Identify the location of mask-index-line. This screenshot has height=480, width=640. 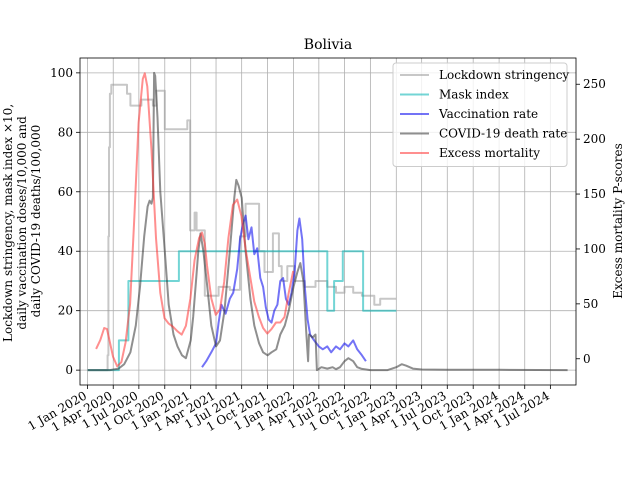
(242, 311).